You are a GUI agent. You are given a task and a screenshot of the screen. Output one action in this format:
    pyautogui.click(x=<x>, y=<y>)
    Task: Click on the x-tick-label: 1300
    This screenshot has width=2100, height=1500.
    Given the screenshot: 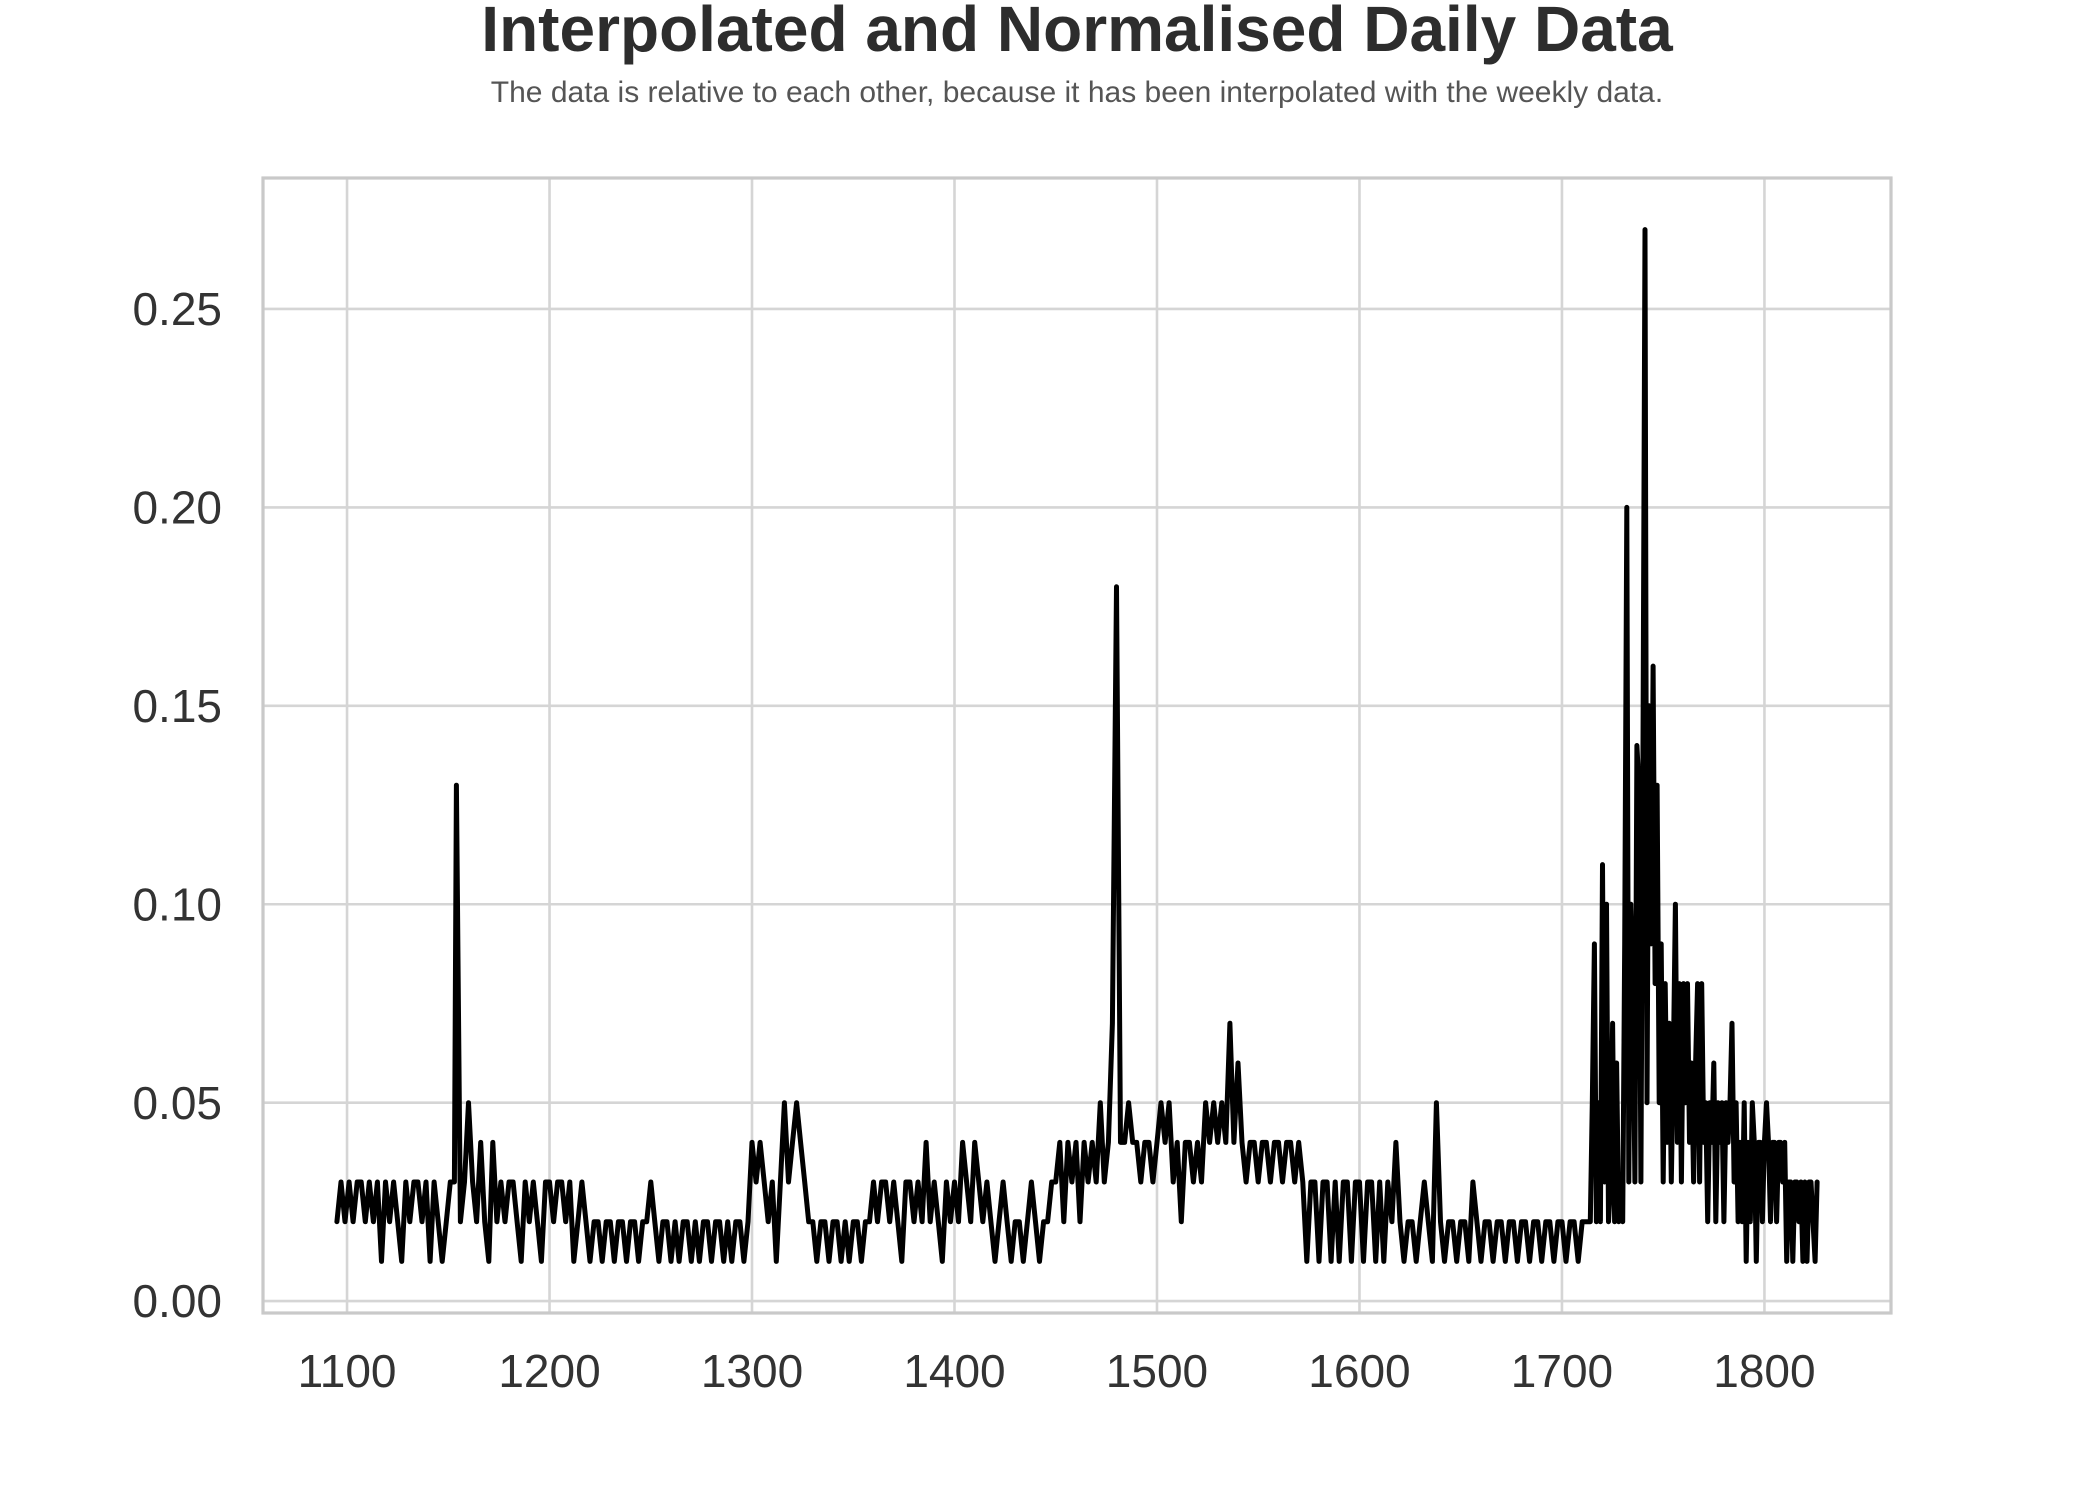 What is the action you would take?
    pyautogui.click(x=752, y=1371)
    